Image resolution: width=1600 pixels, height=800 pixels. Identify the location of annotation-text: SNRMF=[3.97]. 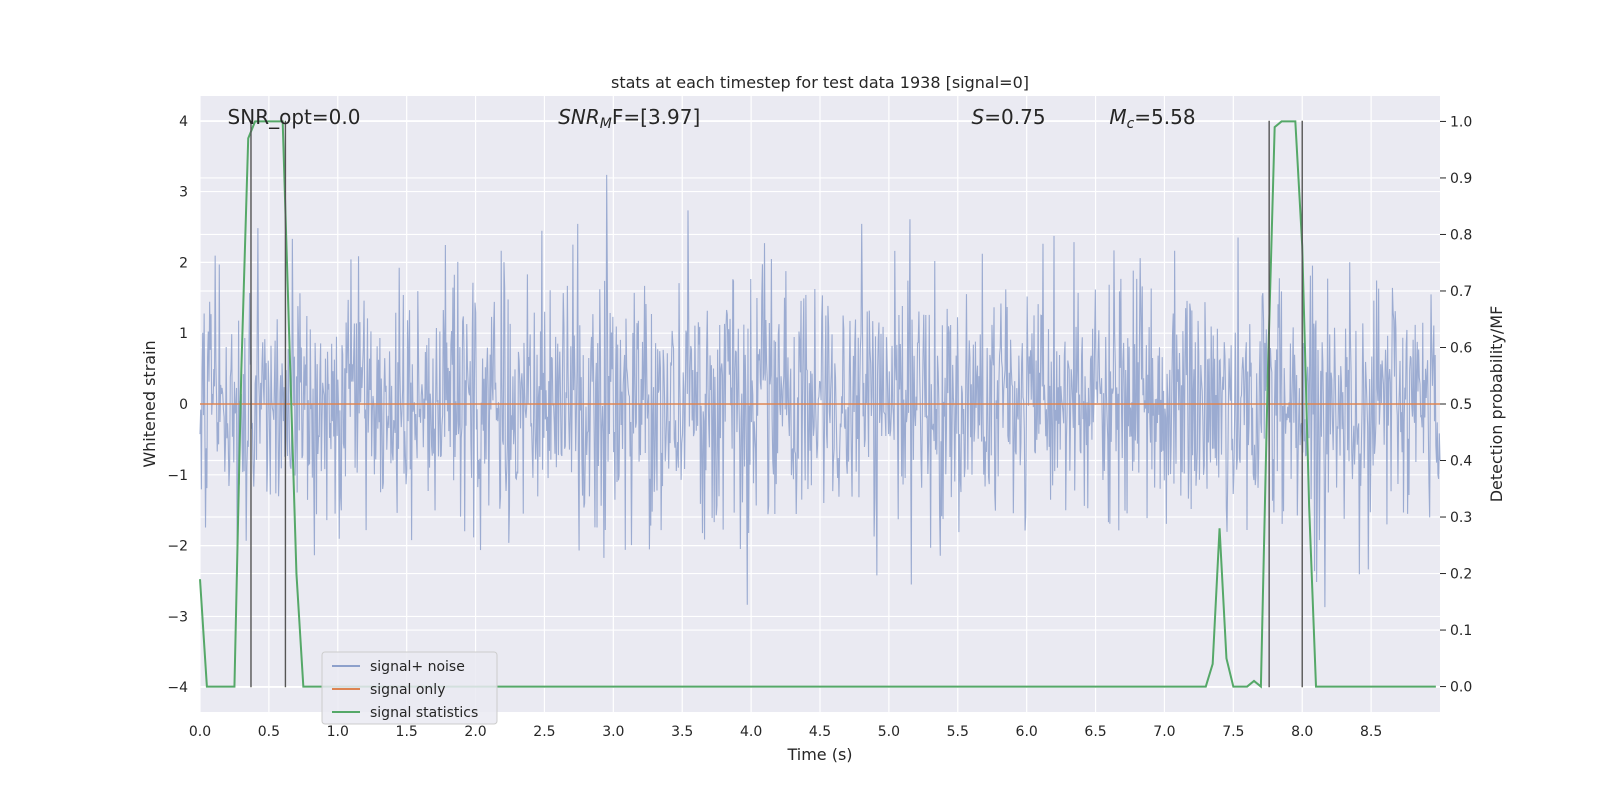
(629, 118).